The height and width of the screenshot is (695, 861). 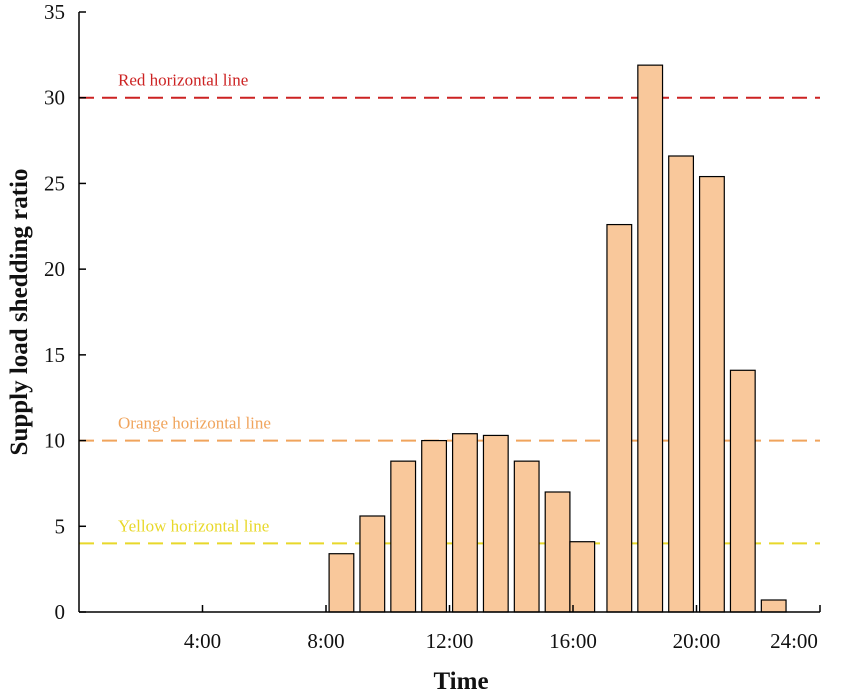 I want to click on y-tick-label: 25, so click(x=54, y=183).